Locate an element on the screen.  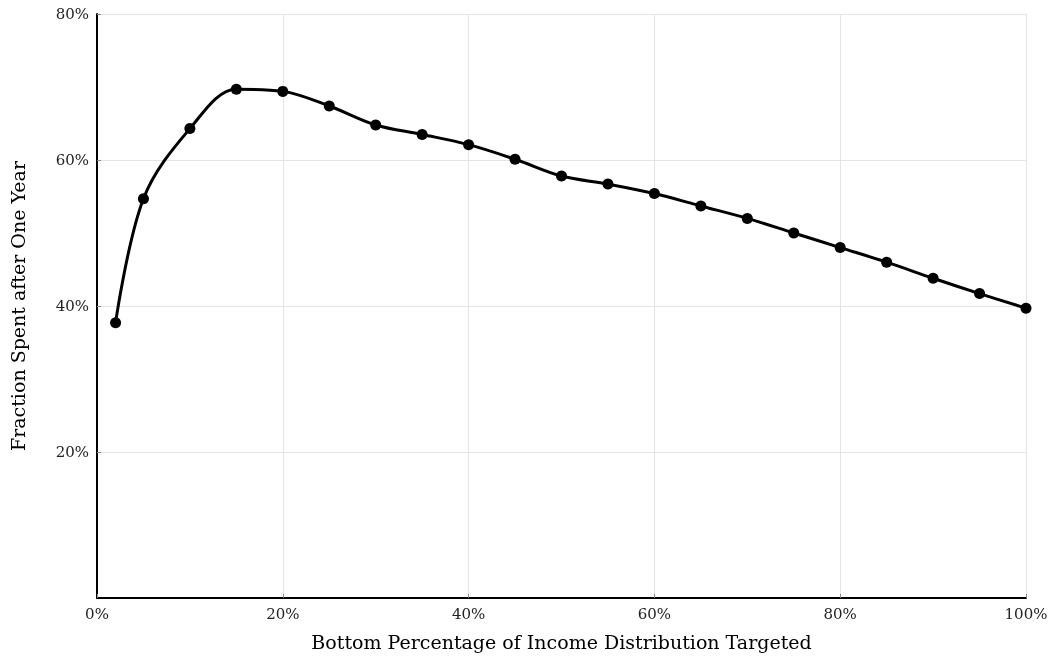
x-tick-label: 80% is located at coordinates (840, 613).